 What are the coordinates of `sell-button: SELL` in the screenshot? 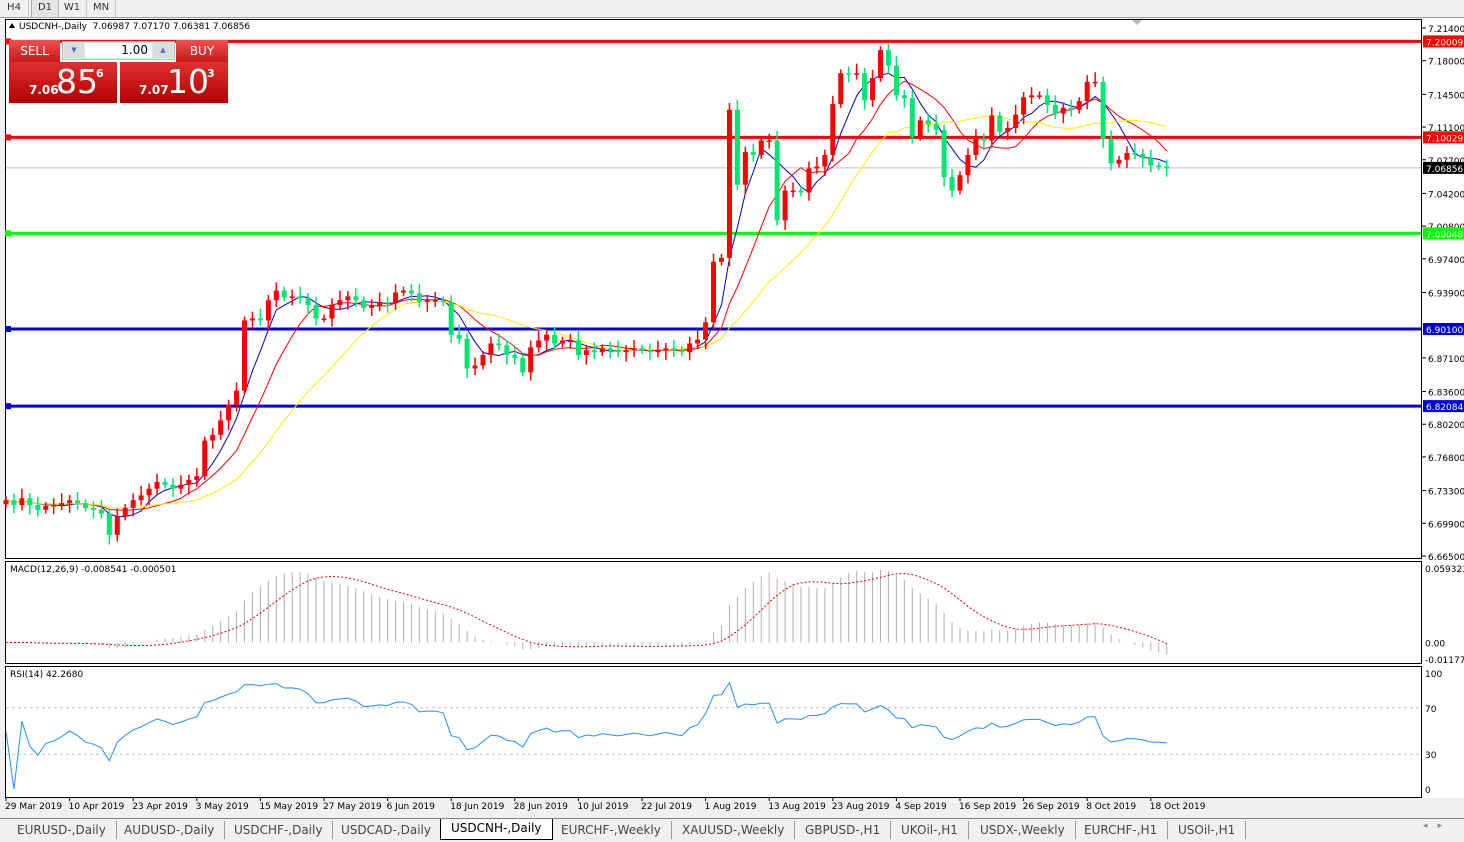 It's located at (34, 51).